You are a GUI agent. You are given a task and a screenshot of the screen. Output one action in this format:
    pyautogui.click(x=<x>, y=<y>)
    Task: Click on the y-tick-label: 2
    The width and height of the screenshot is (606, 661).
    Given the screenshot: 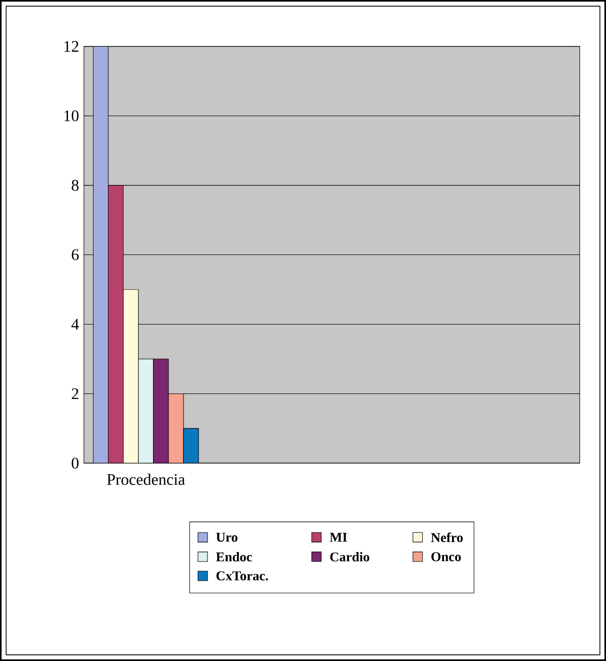 What is the action you would take?
    pyautogui.click(x=75, y=394)
    